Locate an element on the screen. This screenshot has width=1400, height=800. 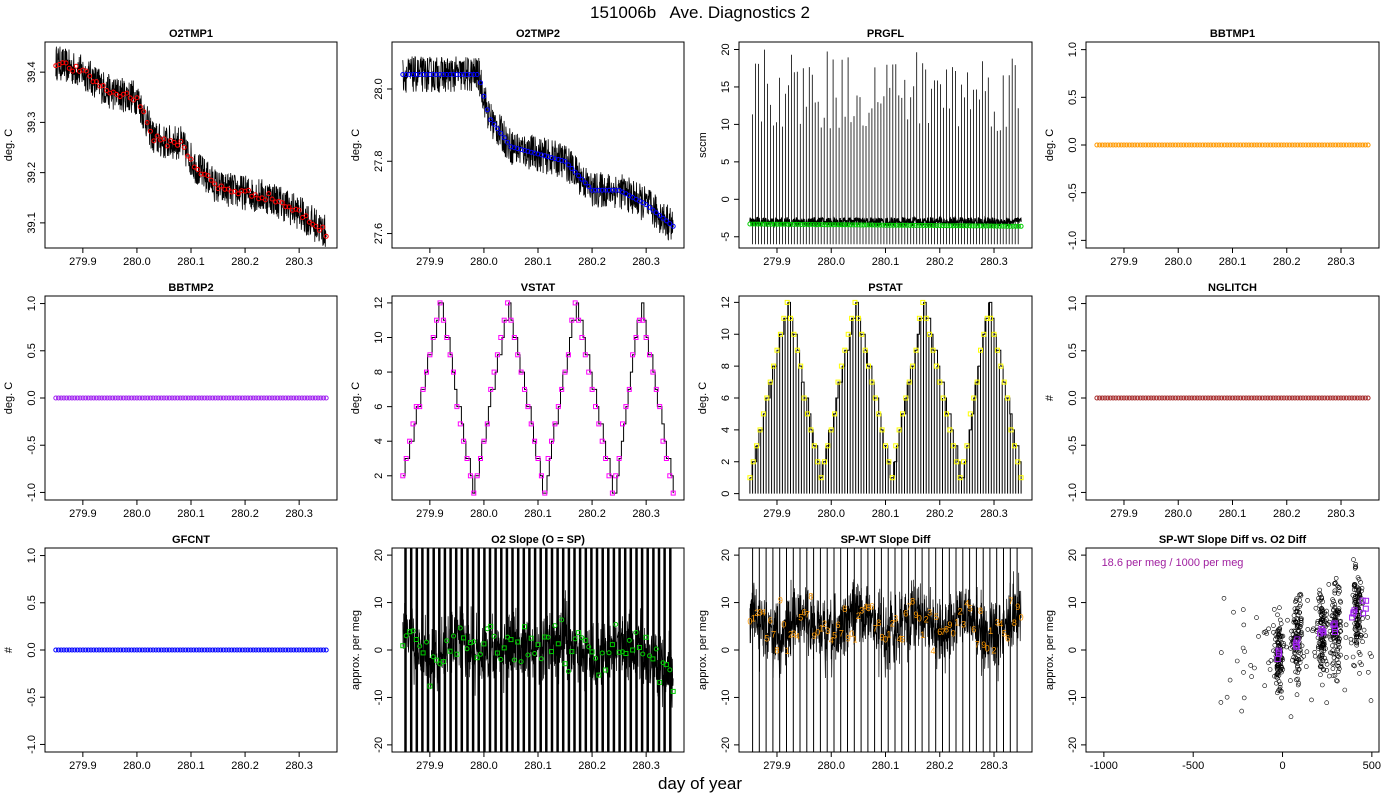
slope-annotation: 18.6 per meg / 1000 per meg is located at coordinates (1173, 563).